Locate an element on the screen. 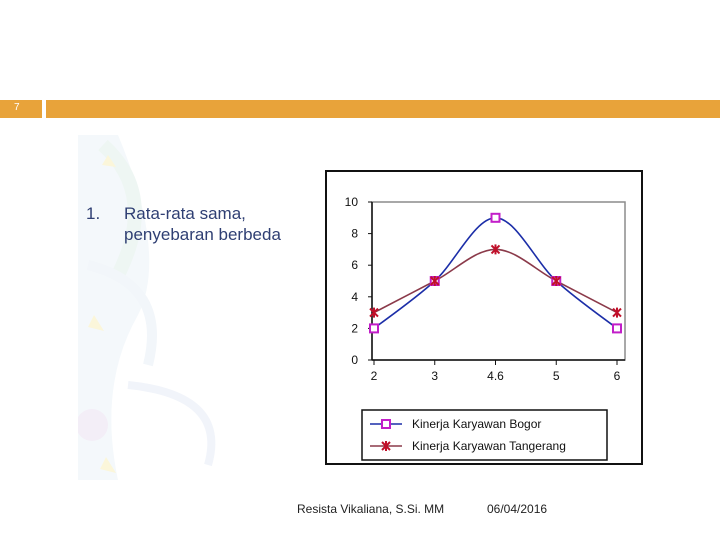 This screenshot has width=720, height=540. header-bar is located at coordinates (383, 109).